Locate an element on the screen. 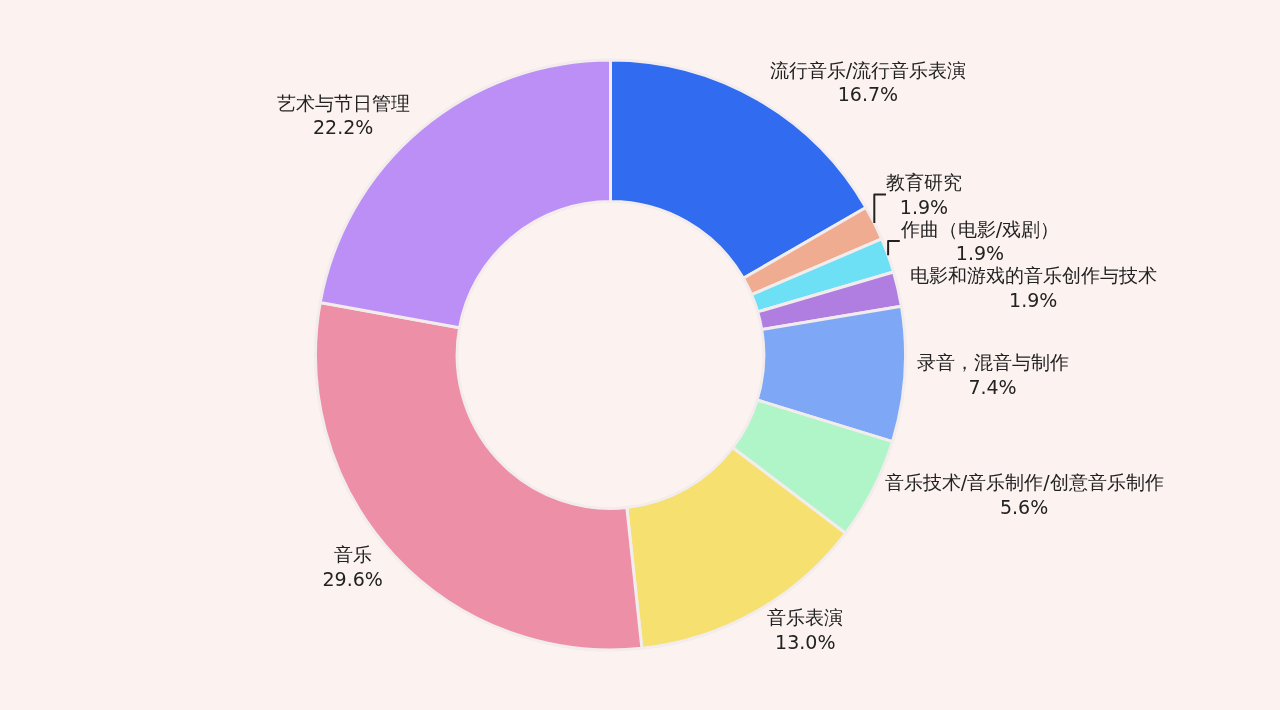  data-label: 5.6% is located at coordinates (1024, 506).